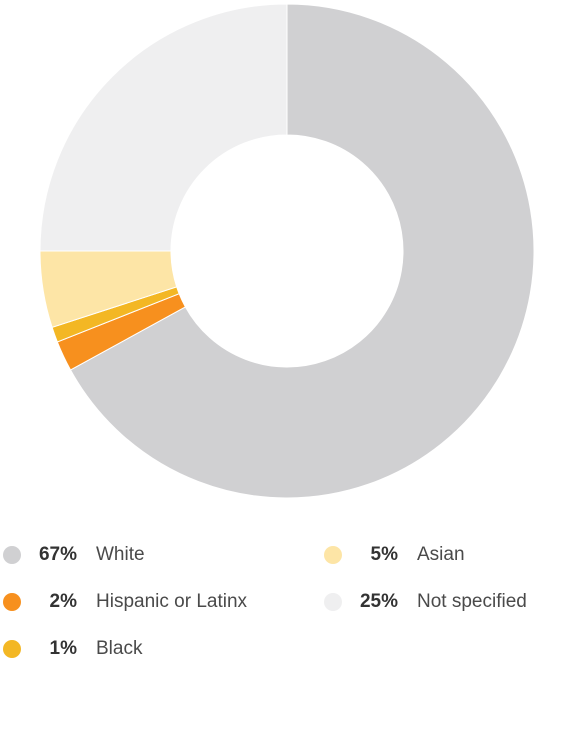 Image resolution: width=569 pixels, height=729 pixels. I want to click on donut-segment, so click(163, 127).